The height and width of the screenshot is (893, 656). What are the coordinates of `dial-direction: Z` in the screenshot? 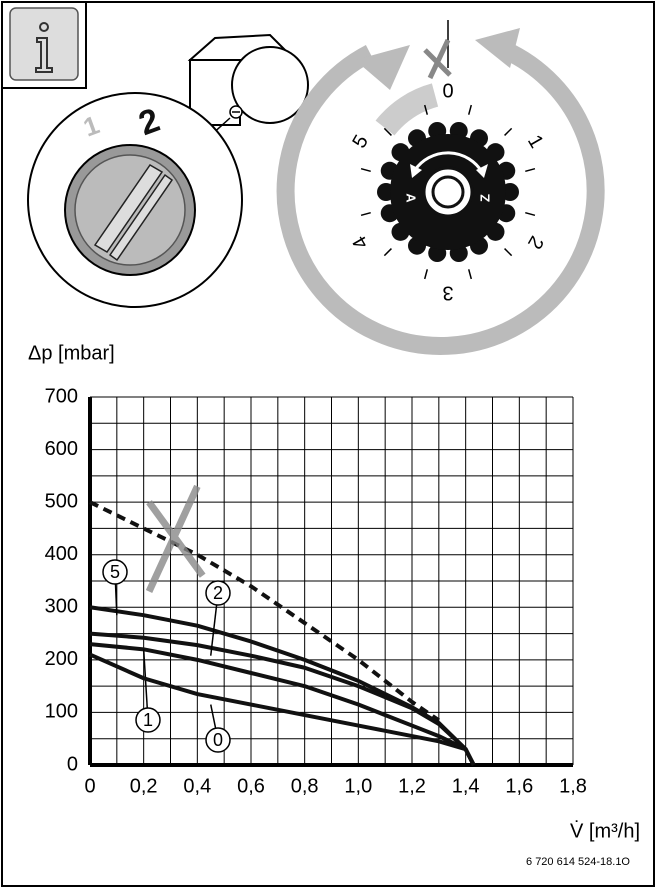 It's located at (484, 198).